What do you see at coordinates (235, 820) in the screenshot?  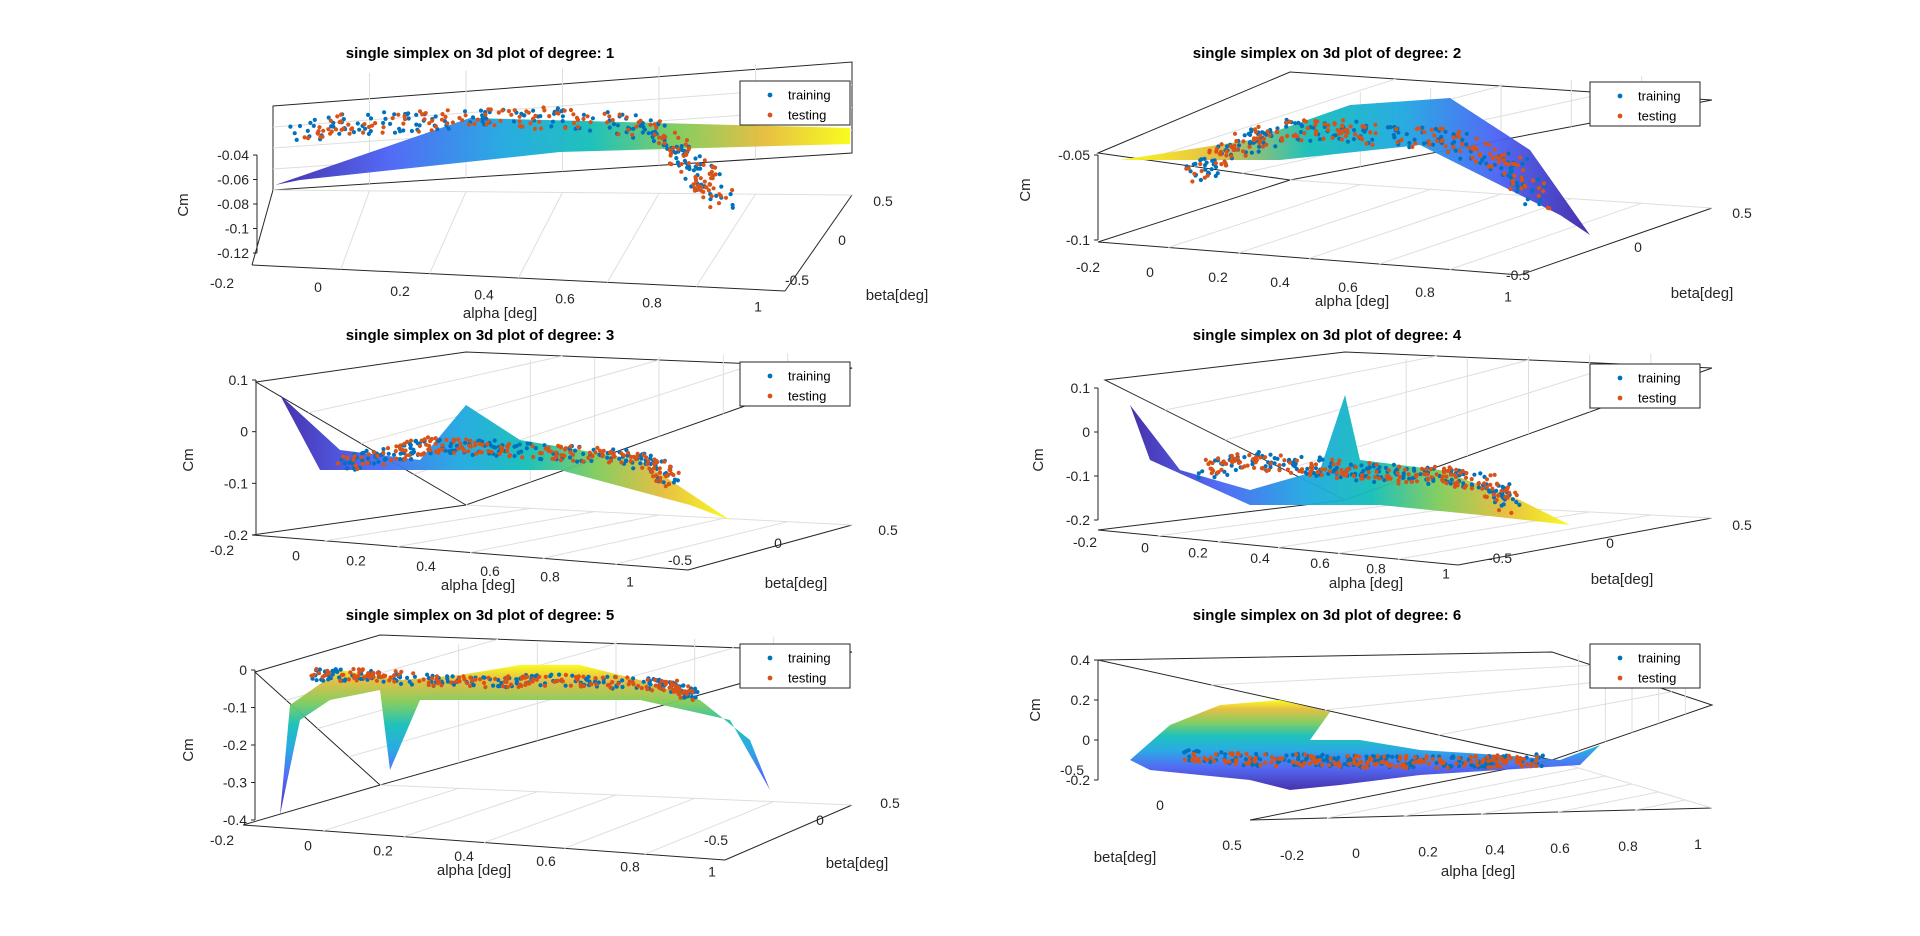 I see `z-tick-label: -0.4` at bounding box center [235, 820].